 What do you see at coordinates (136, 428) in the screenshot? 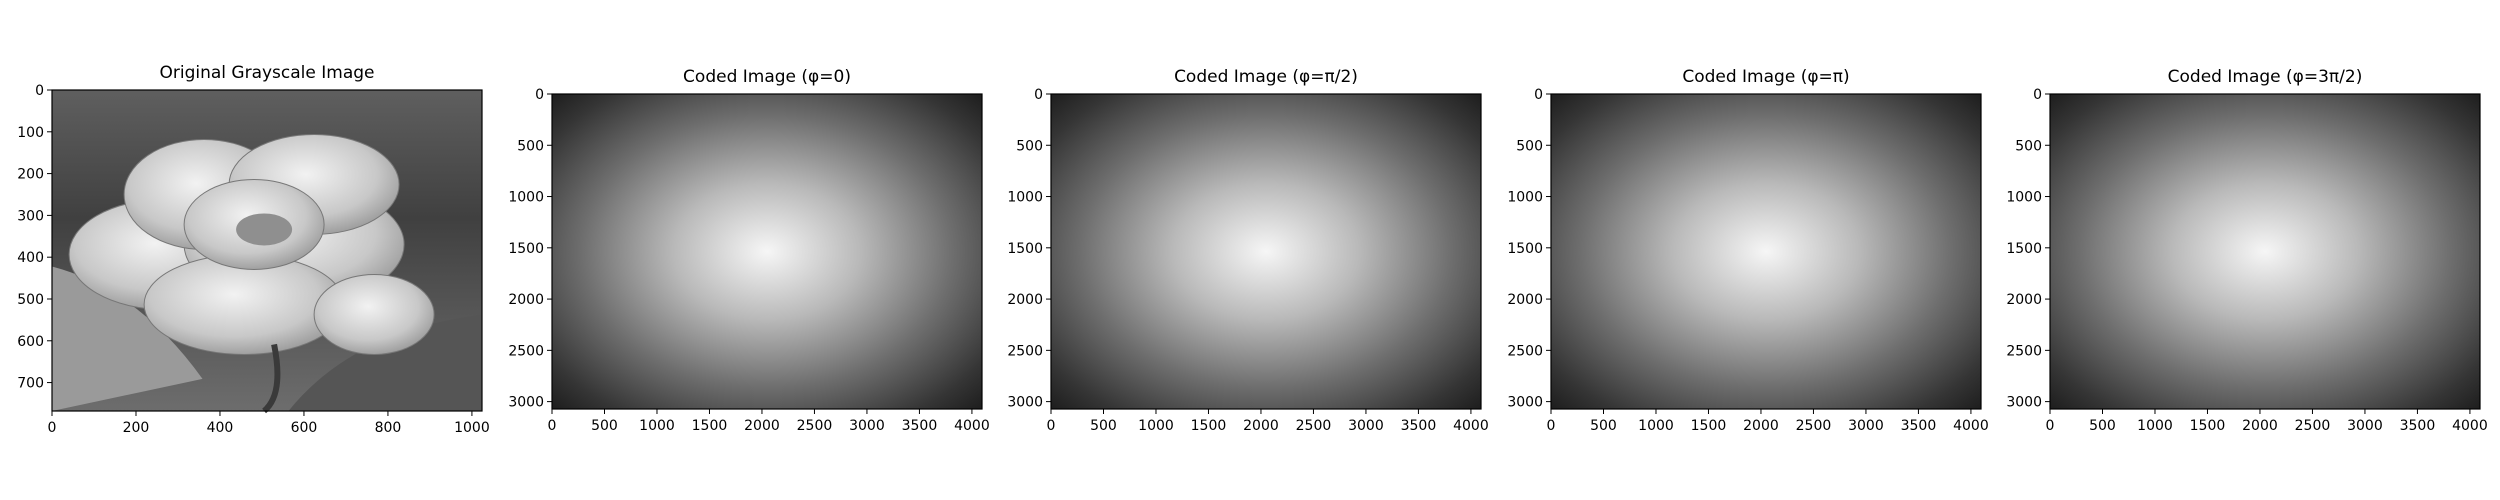
I see `x-tick-label: 200` at bounding box center [136, 428].